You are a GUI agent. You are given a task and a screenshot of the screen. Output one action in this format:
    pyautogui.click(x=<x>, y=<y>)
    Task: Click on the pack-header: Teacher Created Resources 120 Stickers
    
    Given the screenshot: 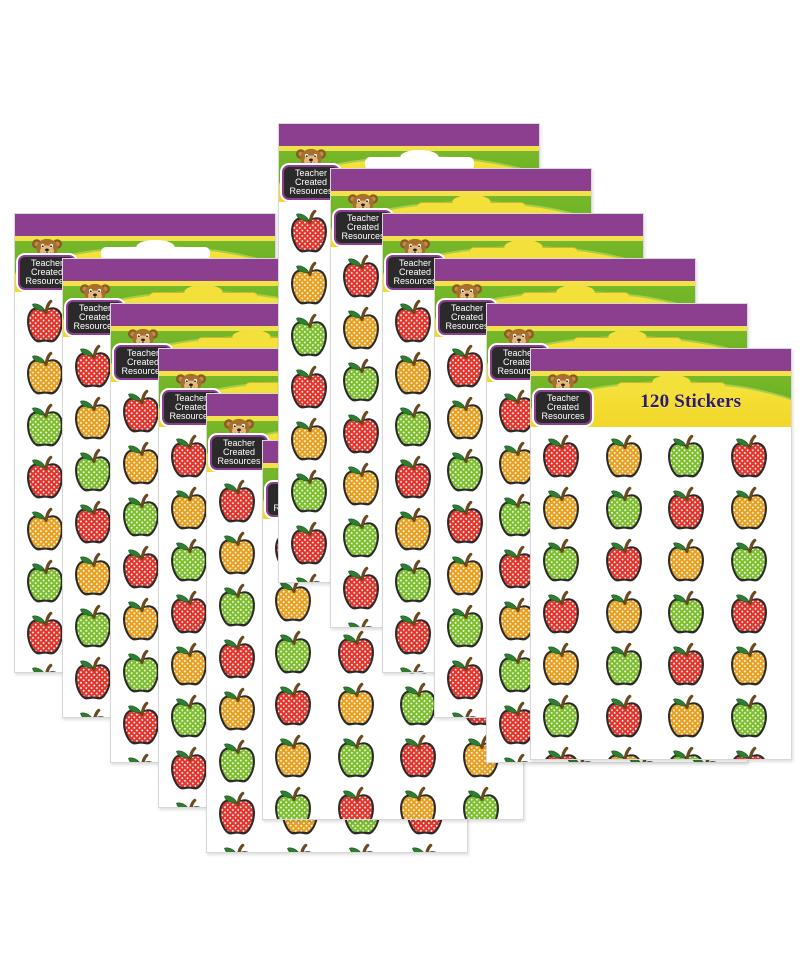 What is the action you would take?
    pyautogui.click(x=661, y=388)
    